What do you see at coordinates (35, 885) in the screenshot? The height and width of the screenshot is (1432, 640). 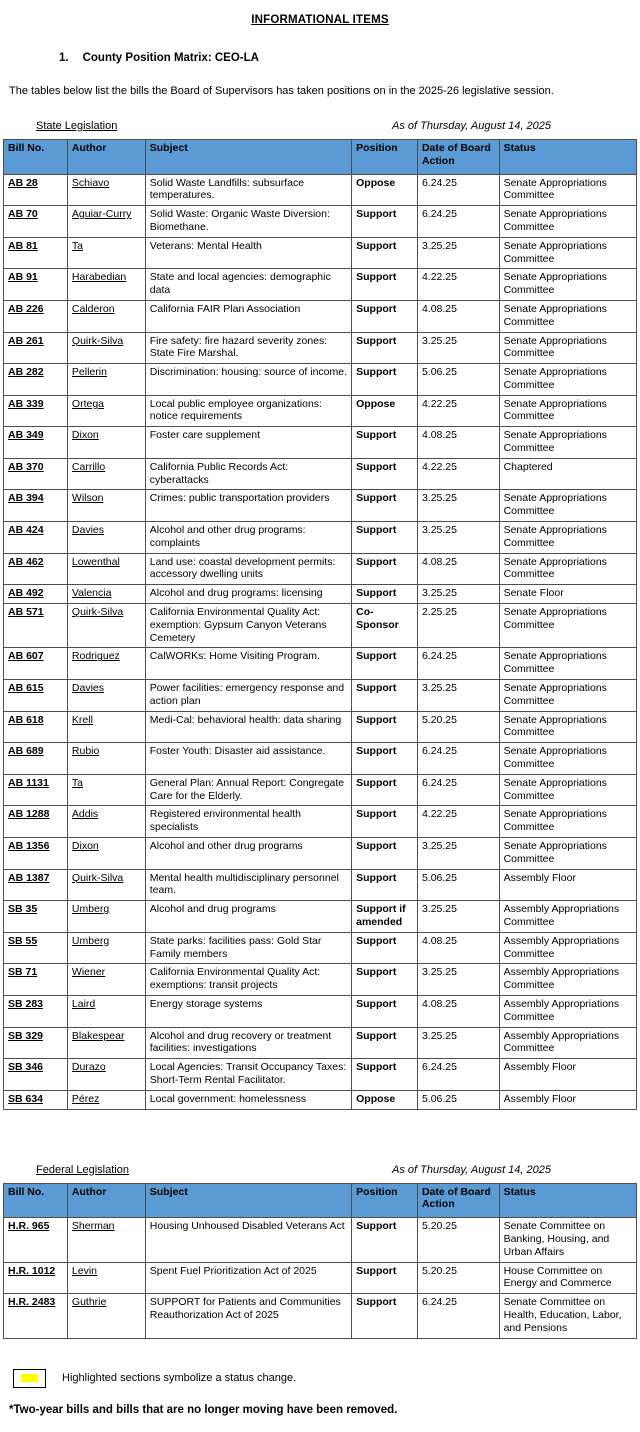 I see `bill-number-link: AB 1387` at bounding box center [35, 885].